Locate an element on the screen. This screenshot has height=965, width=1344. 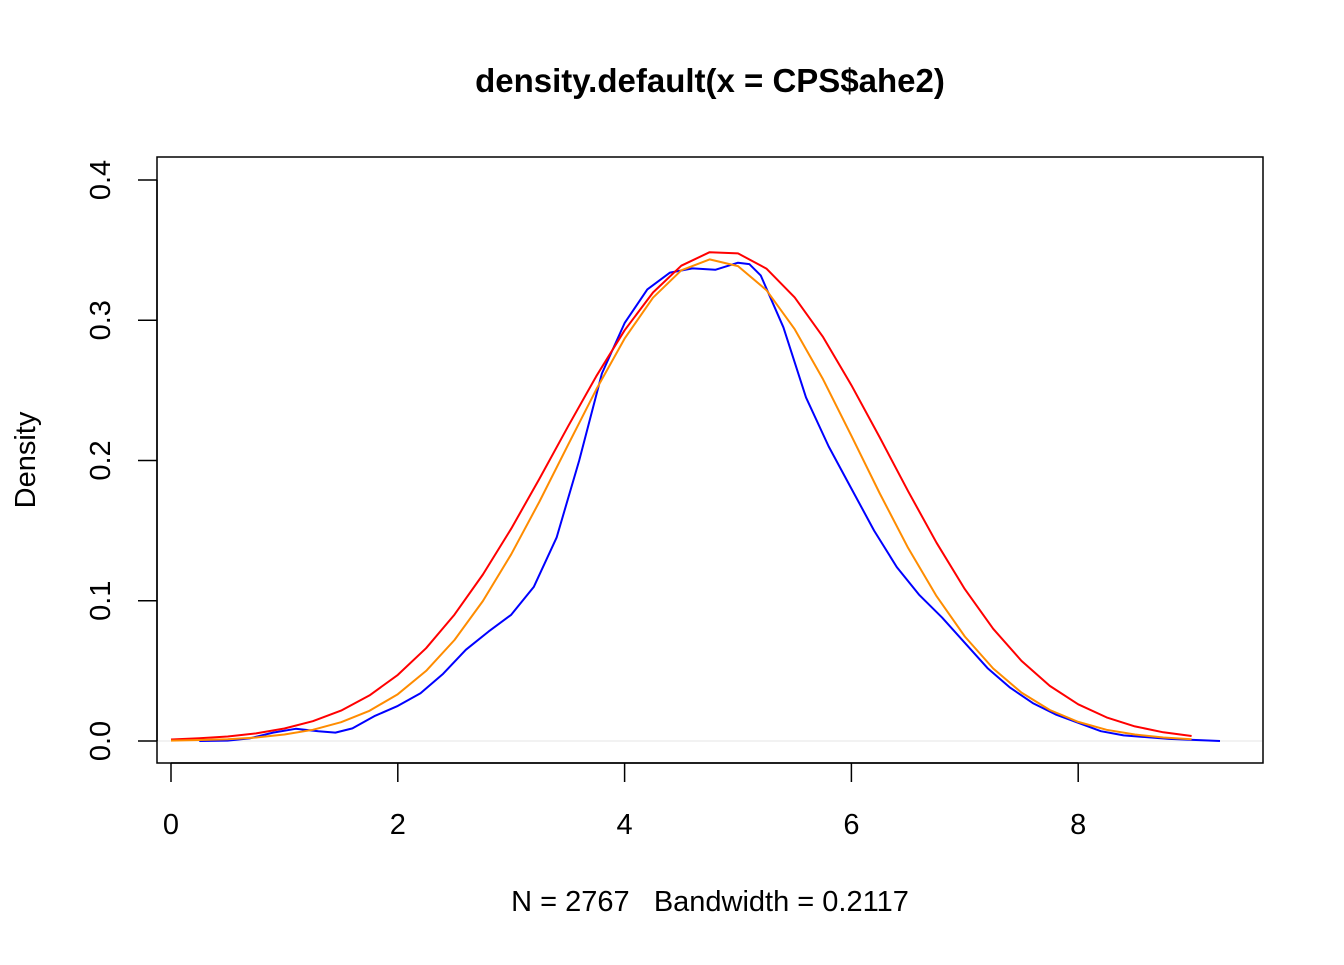
y-tick-label: 0.2 is located at coordinates (101, 460).